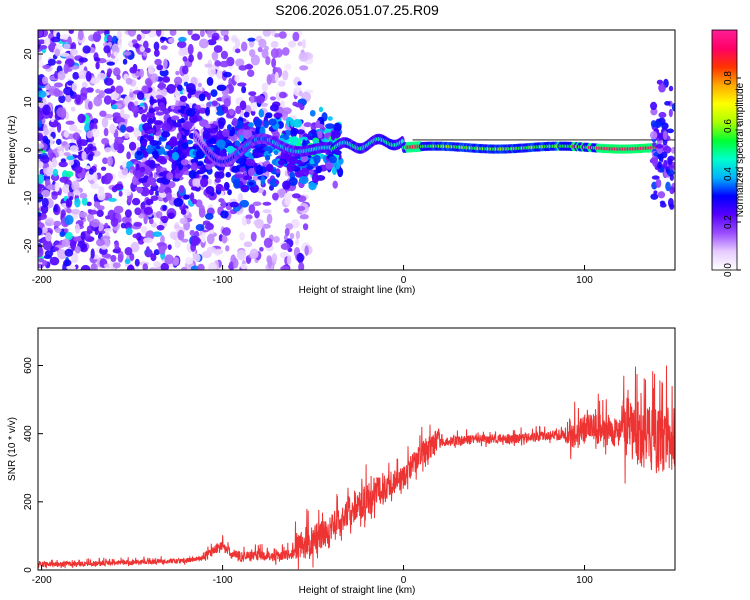 The image size is (750, 600). What do you see at coordinates (728, 126) in the screenshot?
I see `colorbar-tick-label: 0.6` at bounding box center [728, 126].